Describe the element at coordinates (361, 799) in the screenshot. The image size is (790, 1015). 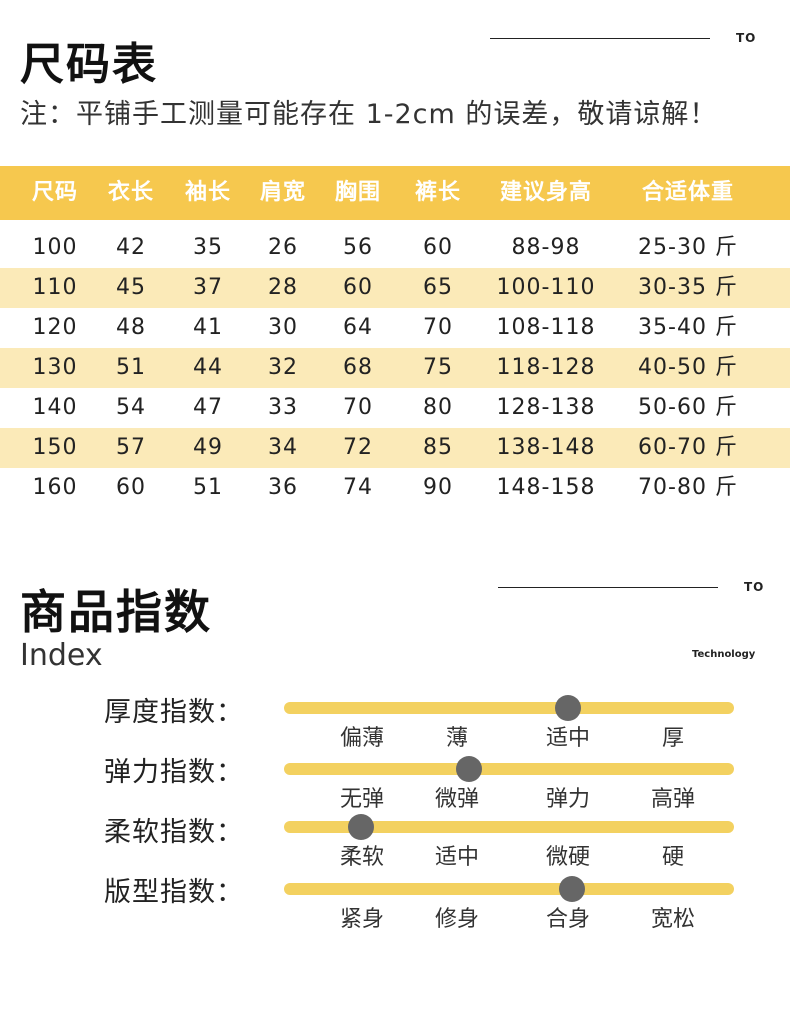
I see `index-option-label: 无弹` at that location.